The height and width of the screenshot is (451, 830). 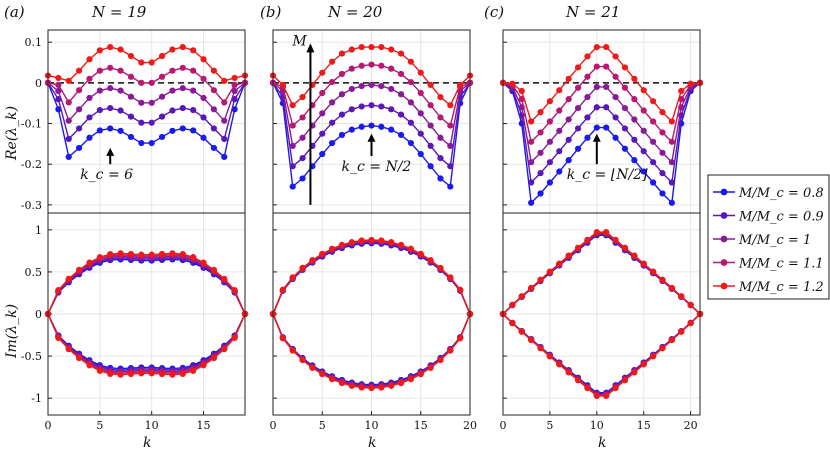 I want to click on panel-b-xlabel: k, so click(x=372, y=443).